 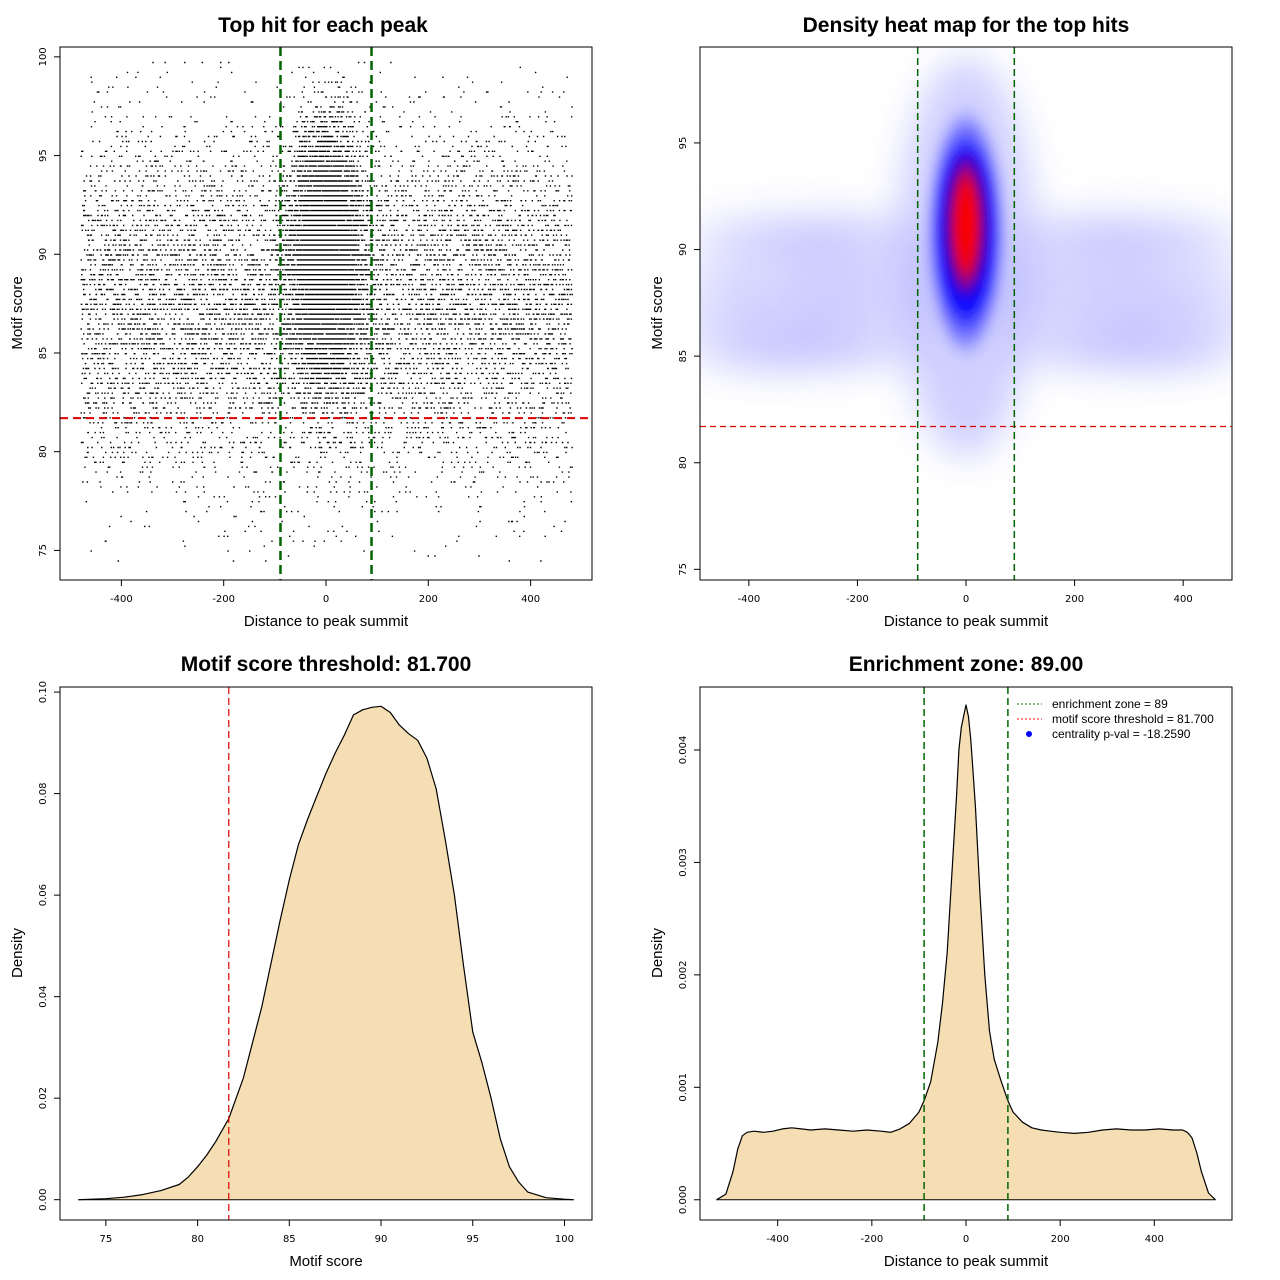 What do you see at coordinates (43, 353) in the screenshot?
I see `scatter-y-tick-label: 85` at bounding box center [43, 353].